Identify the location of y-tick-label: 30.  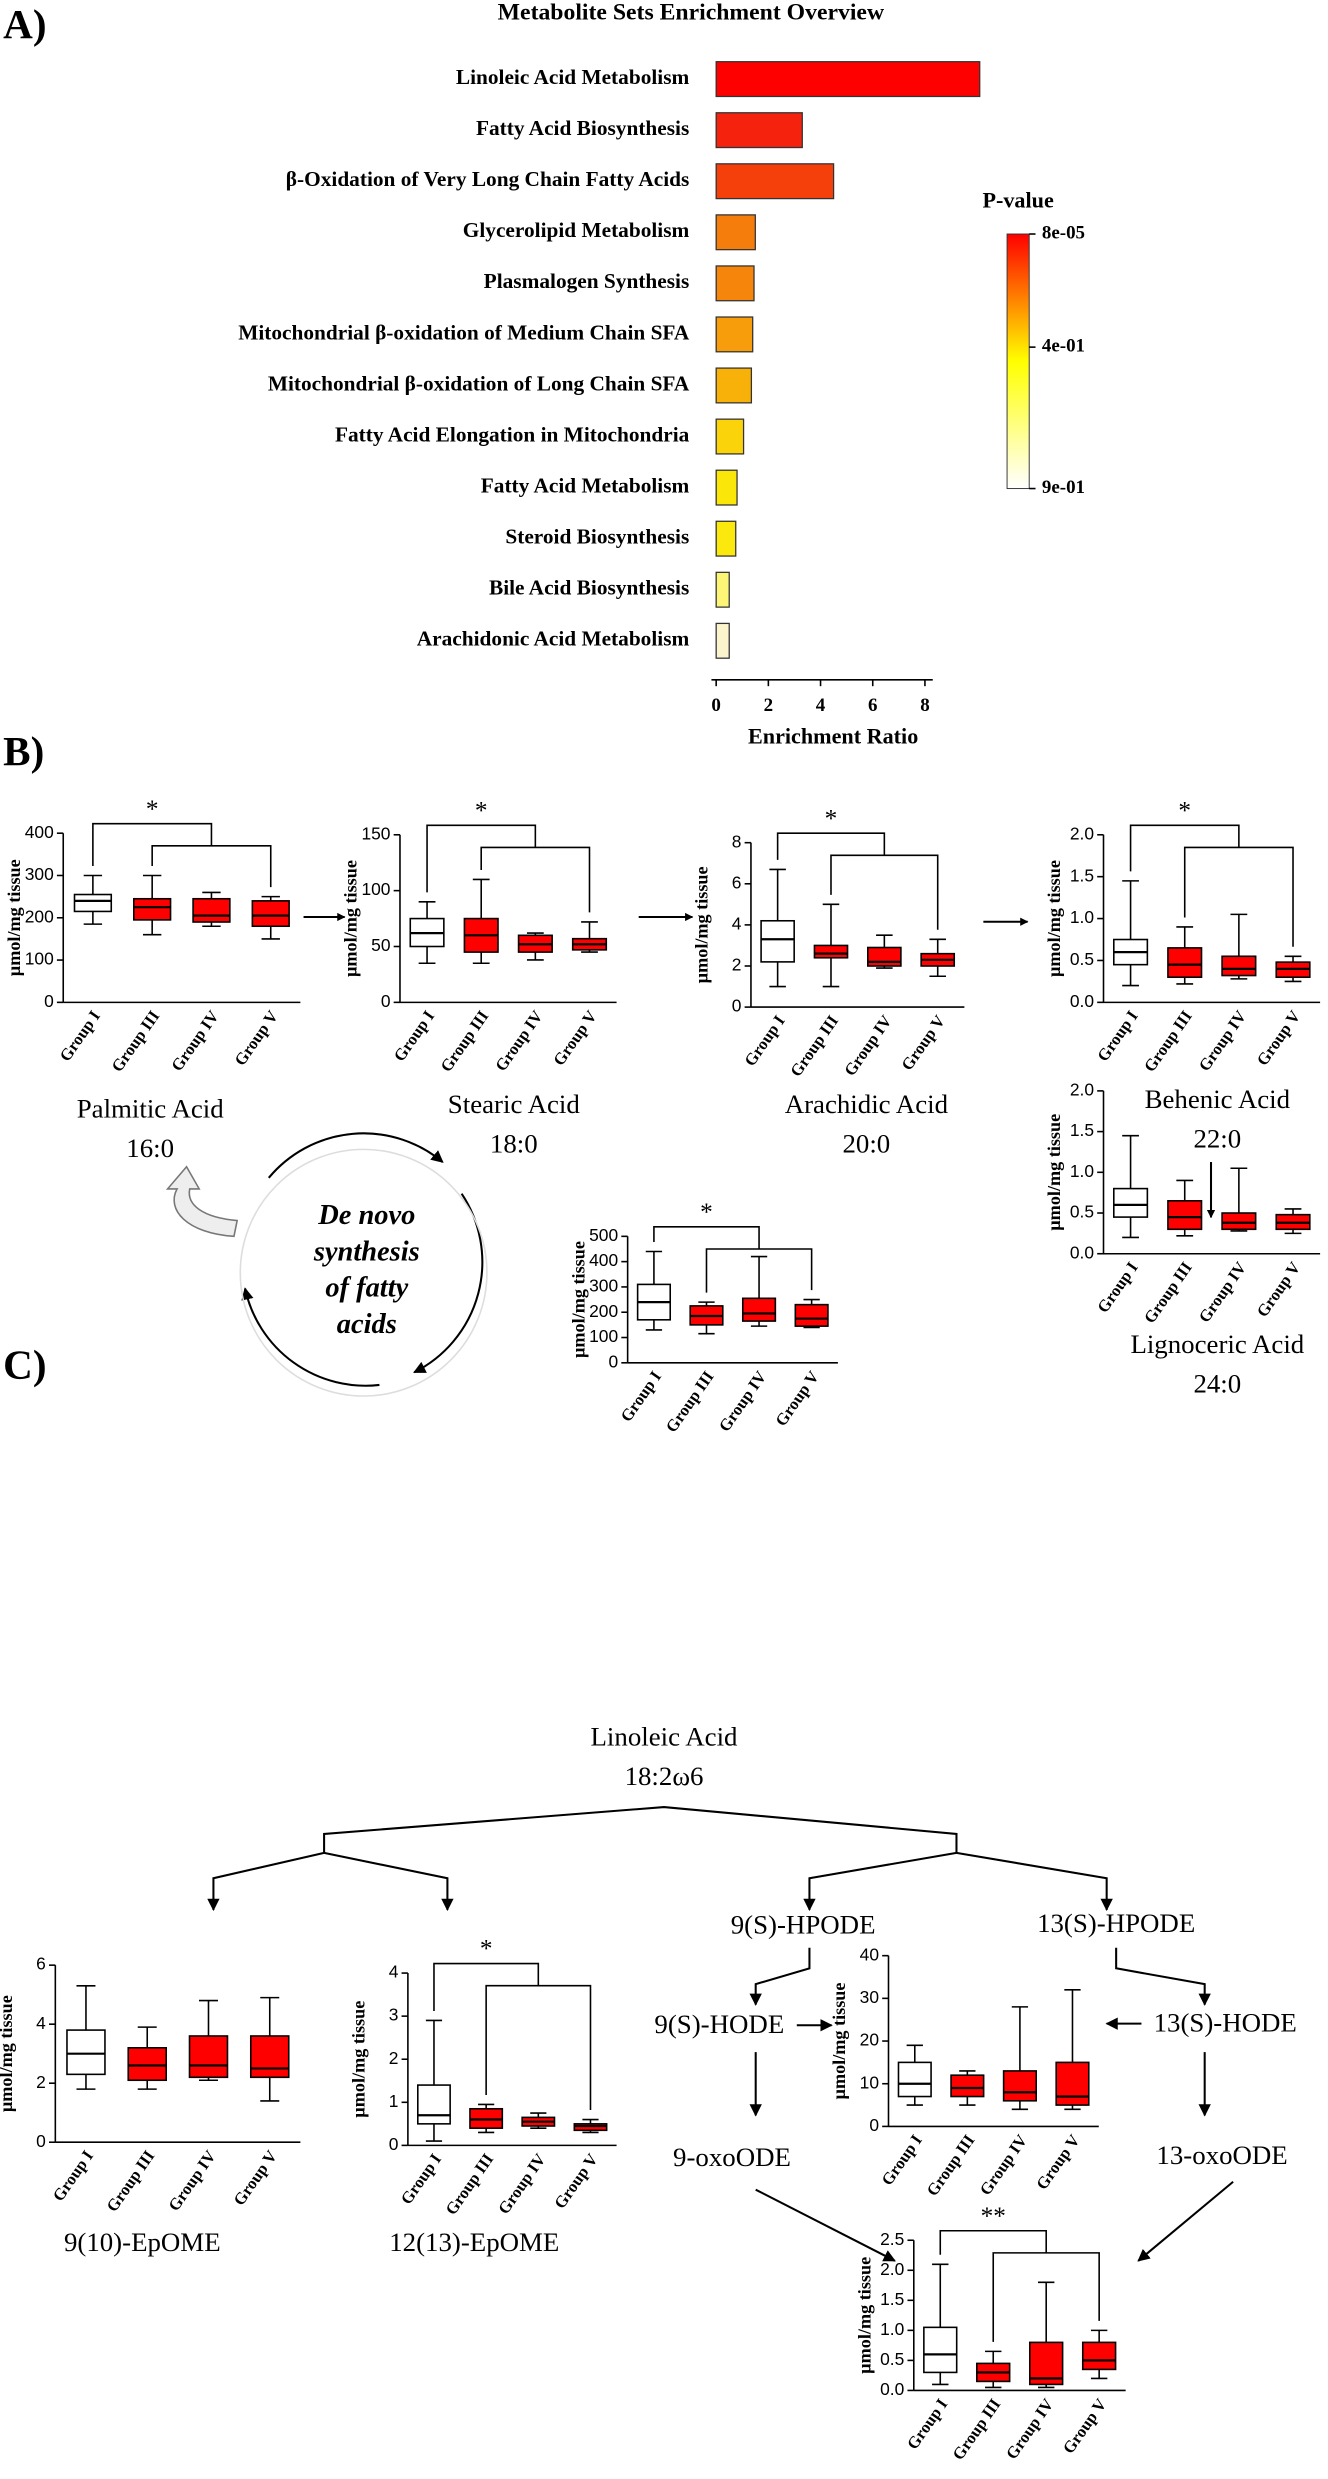
(869, 1997).